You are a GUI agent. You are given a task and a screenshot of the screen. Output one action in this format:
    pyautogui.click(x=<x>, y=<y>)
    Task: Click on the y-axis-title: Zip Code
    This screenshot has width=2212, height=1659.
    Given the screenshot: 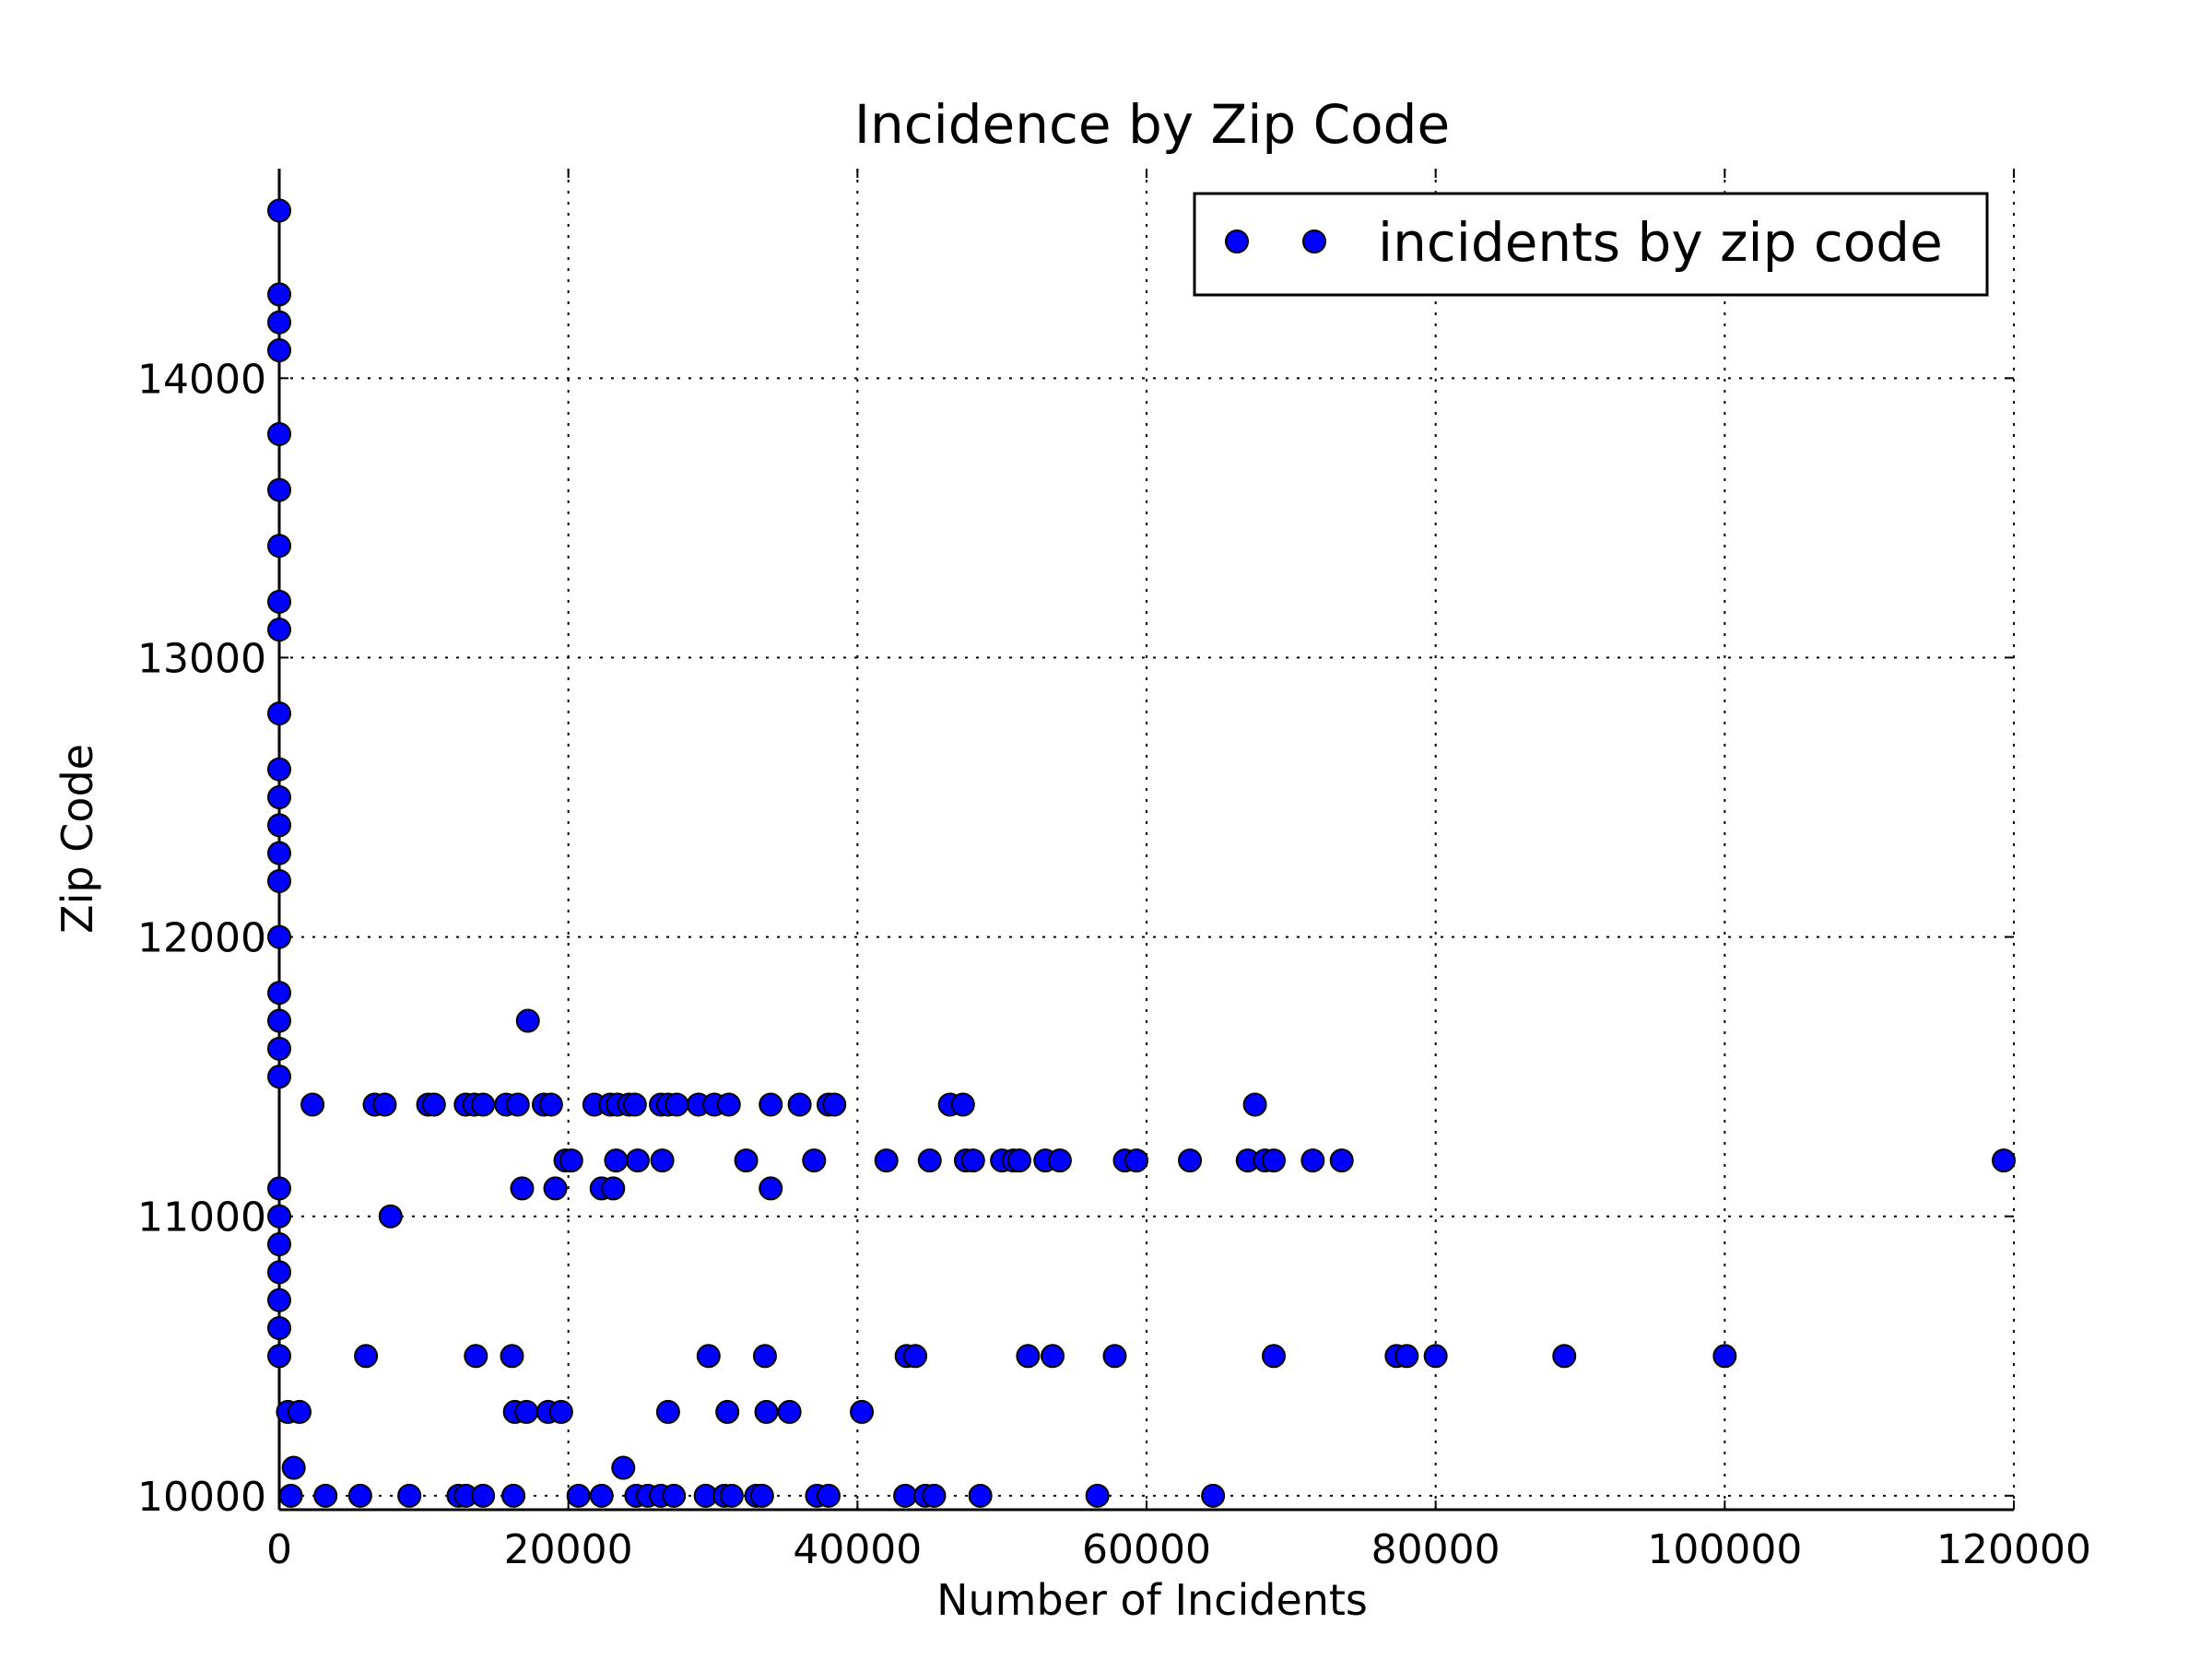 What is the action you would take?
    pyautogui.click(x=77, y=839)
    